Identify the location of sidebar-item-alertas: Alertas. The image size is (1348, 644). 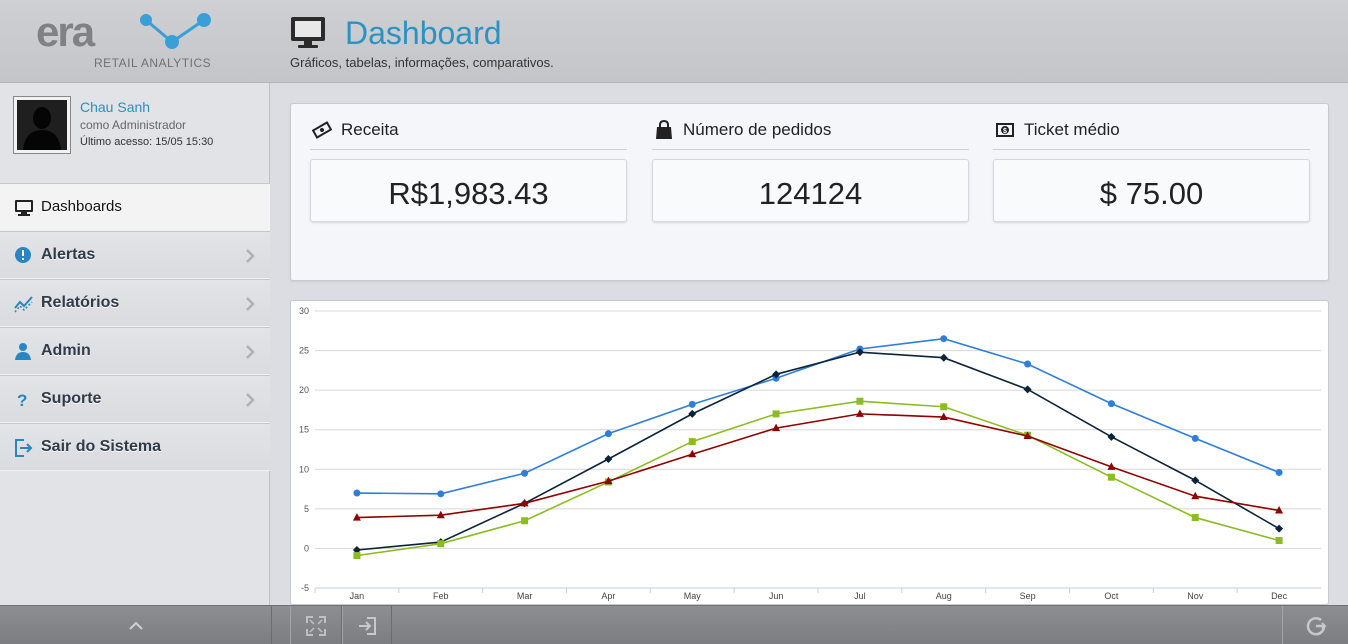
(135, 255).